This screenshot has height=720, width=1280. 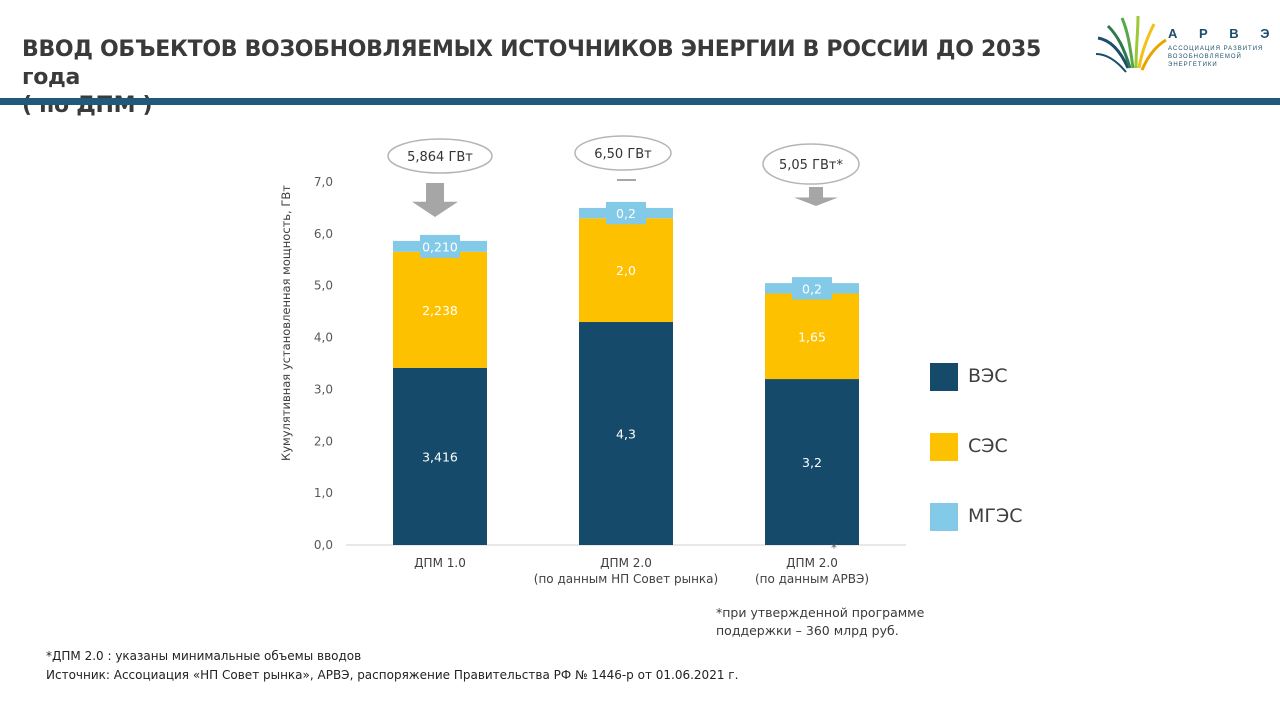 What do you see at coordinates (944, 517) in the screenshot?
I see `legend-swatch-mges` at bounding box center [944, 517].